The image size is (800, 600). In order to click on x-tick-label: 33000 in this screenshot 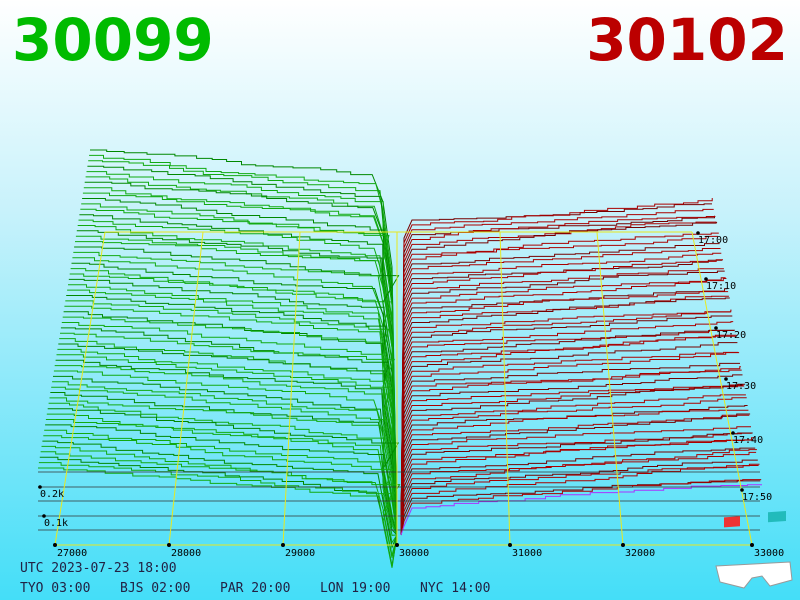, I will do `click(769, 553)`.